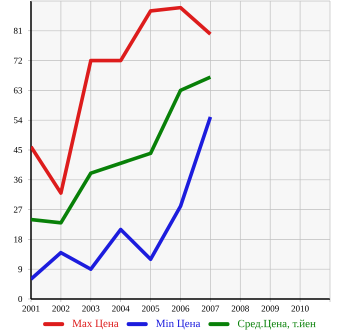 The width and height of the screenshot is (345, 335). What do you see at coordinates (178, 325) in the screenshot?
I see `legend-label: Min Цена` at bounding box center [178, 325].